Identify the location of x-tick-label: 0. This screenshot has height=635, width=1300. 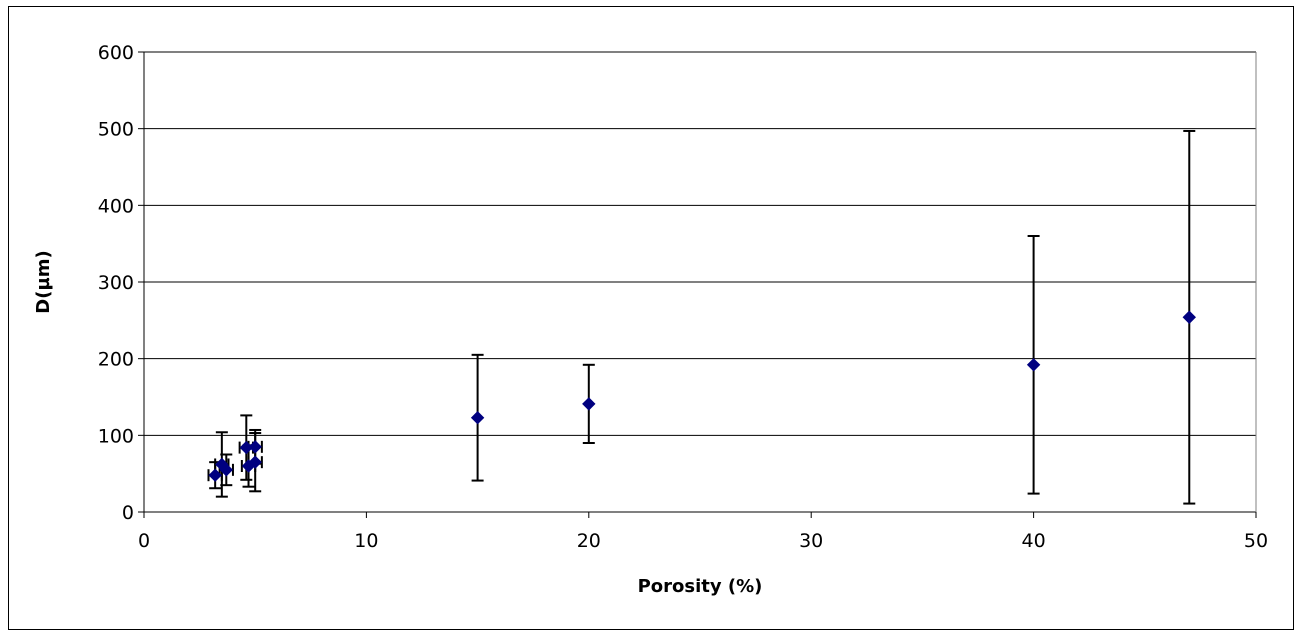
(144, 541).